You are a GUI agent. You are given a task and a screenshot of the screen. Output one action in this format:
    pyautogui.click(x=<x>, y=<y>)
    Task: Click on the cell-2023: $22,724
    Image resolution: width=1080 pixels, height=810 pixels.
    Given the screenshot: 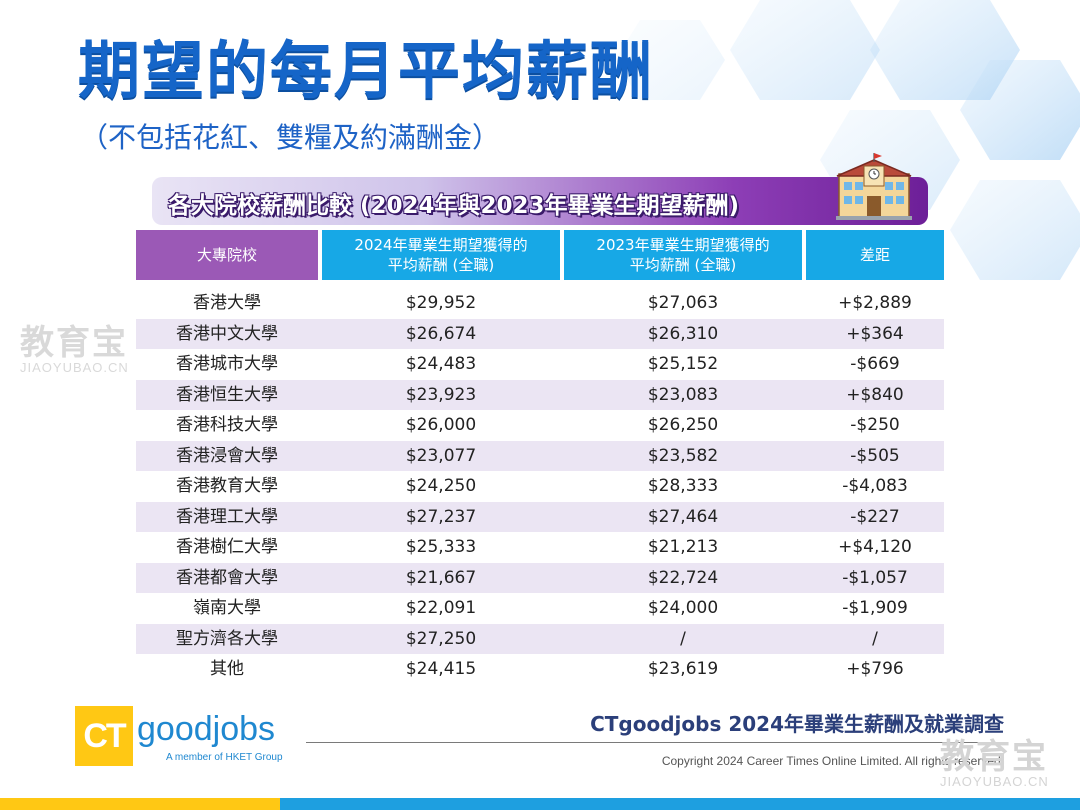 What is the action you would take?
    pyautogui.click(x=683, y=577)
    